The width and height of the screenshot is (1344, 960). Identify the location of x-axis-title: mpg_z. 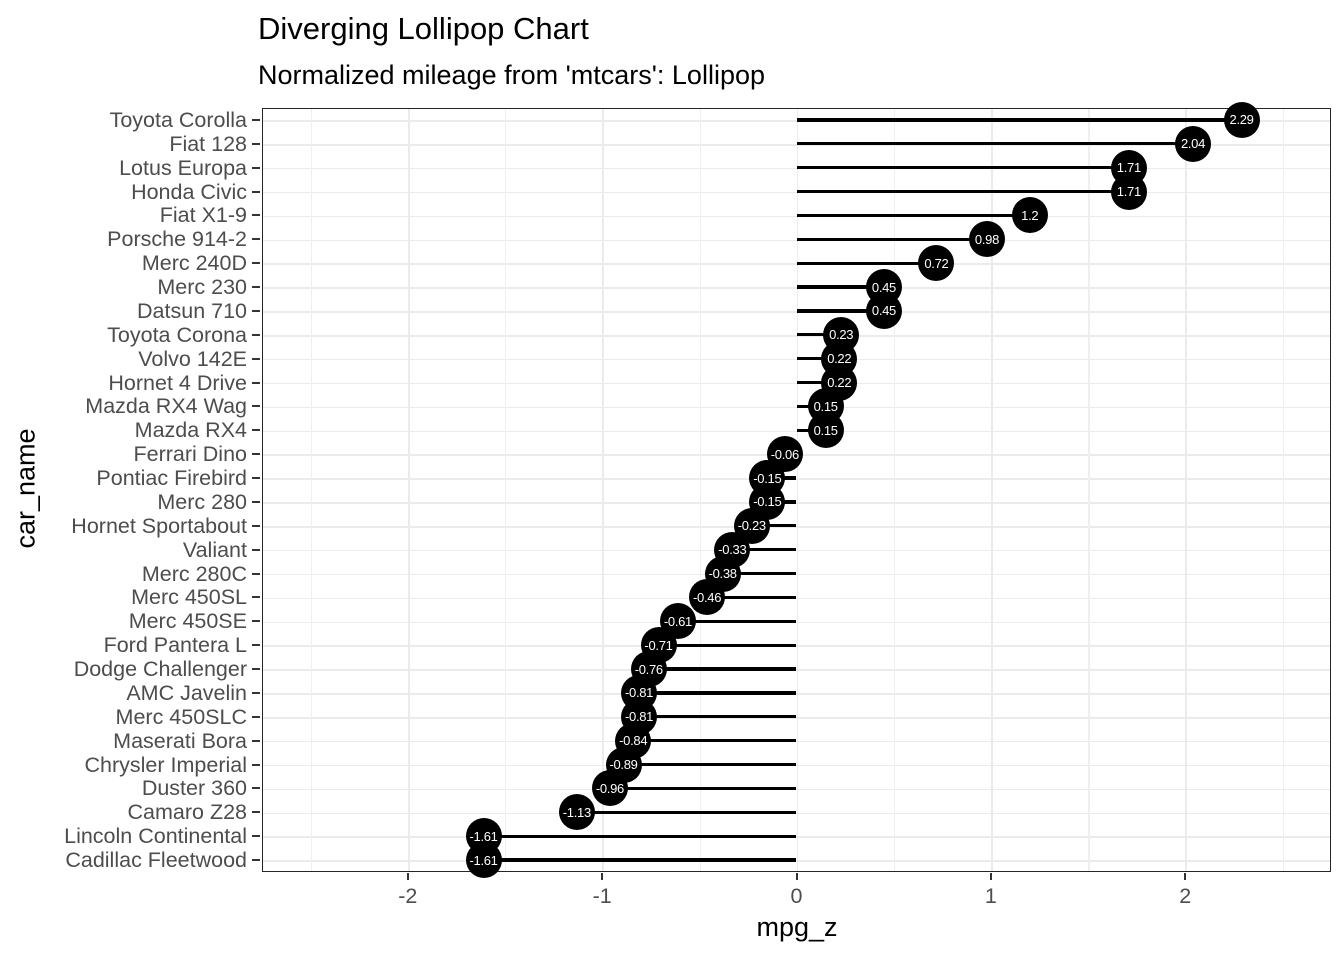
(797, 927).